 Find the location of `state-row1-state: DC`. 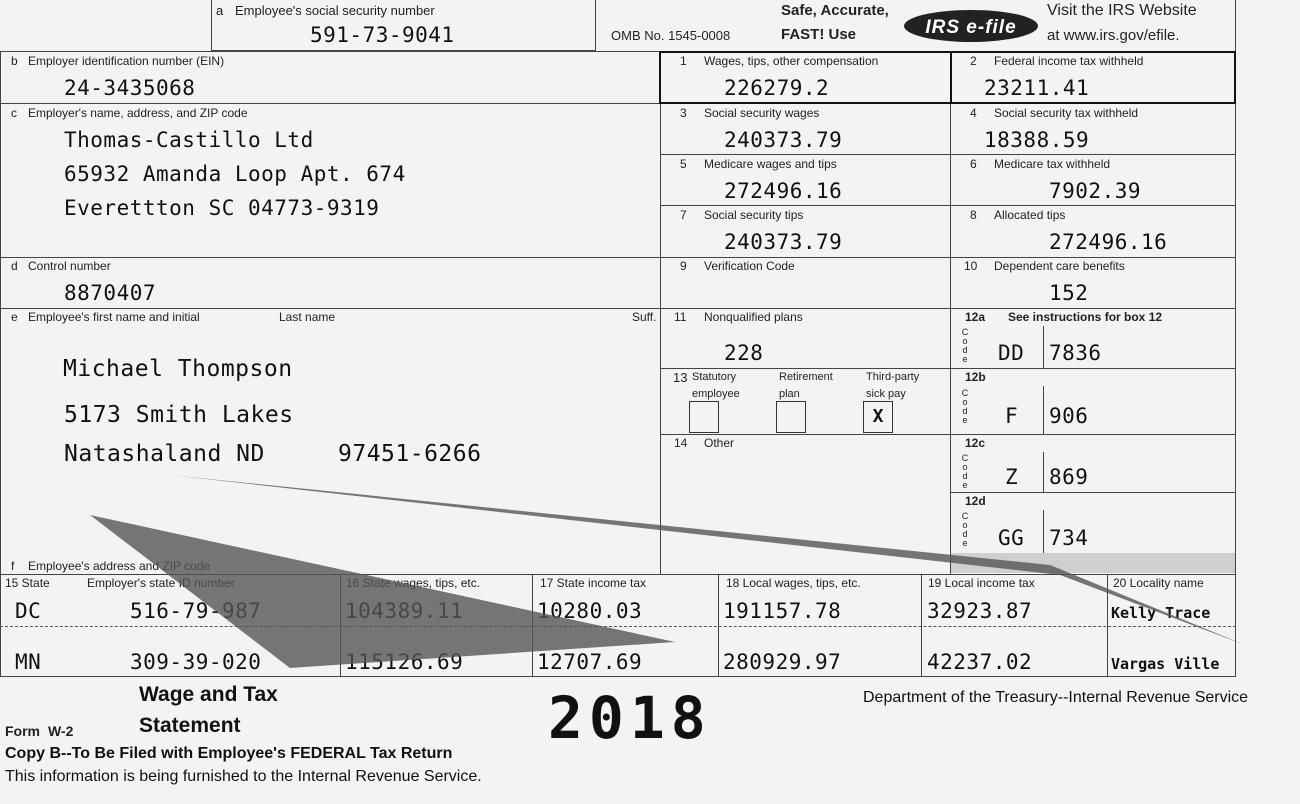

state-row1-state: DC is located at coordinates (28, 611).